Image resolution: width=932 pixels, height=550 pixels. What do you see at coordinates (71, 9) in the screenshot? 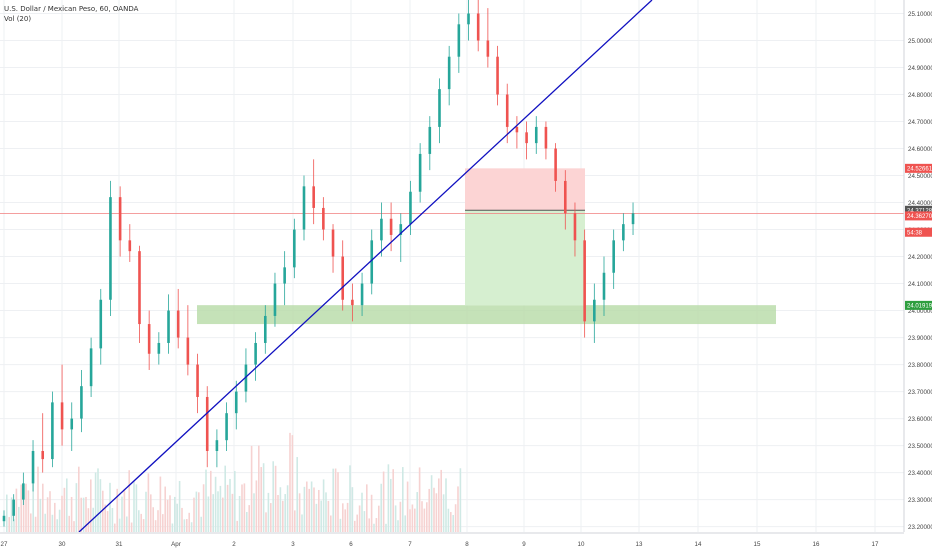
I see `symbol-title: U.S. Dollar / Mexican Peso, 60, OANDA` at bounding box center [71, 9].